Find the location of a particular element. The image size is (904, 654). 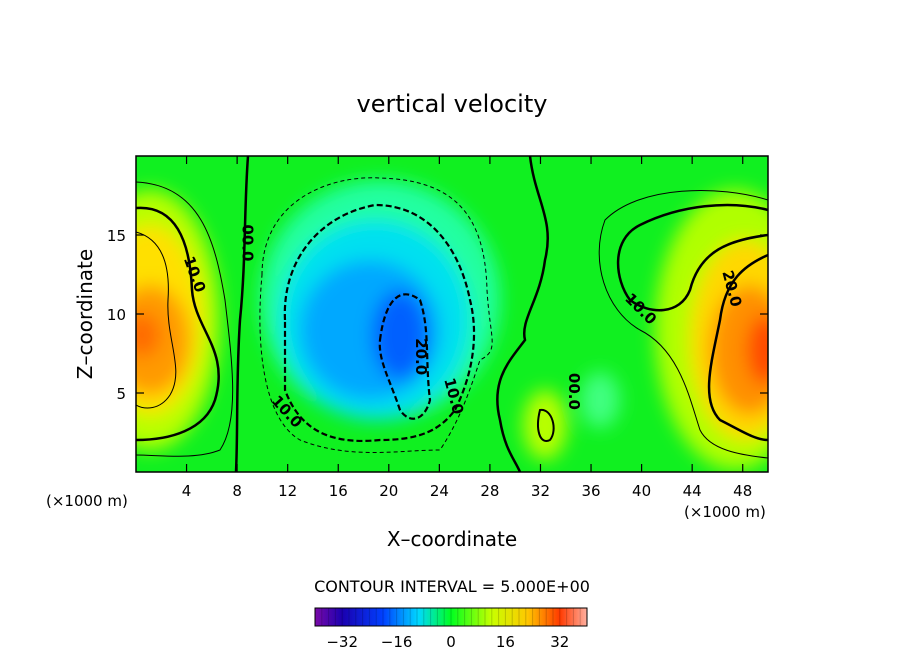

left-updraft-core is located at coordinates (148, 335).